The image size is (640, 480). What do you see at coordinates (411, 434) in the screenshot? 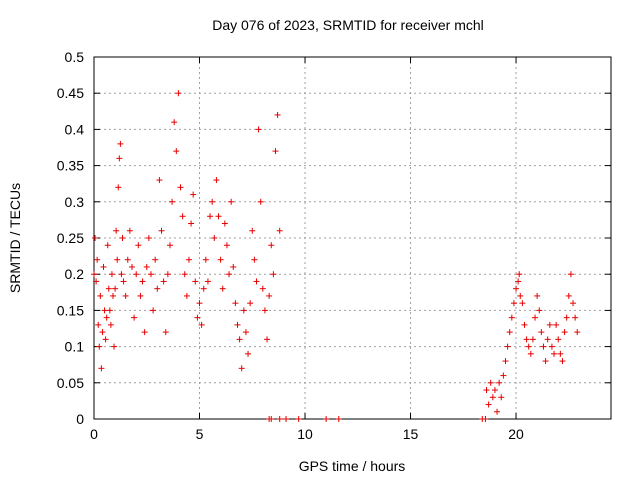
I see `x-tick-label: 15` at bounding box center [411, 434].